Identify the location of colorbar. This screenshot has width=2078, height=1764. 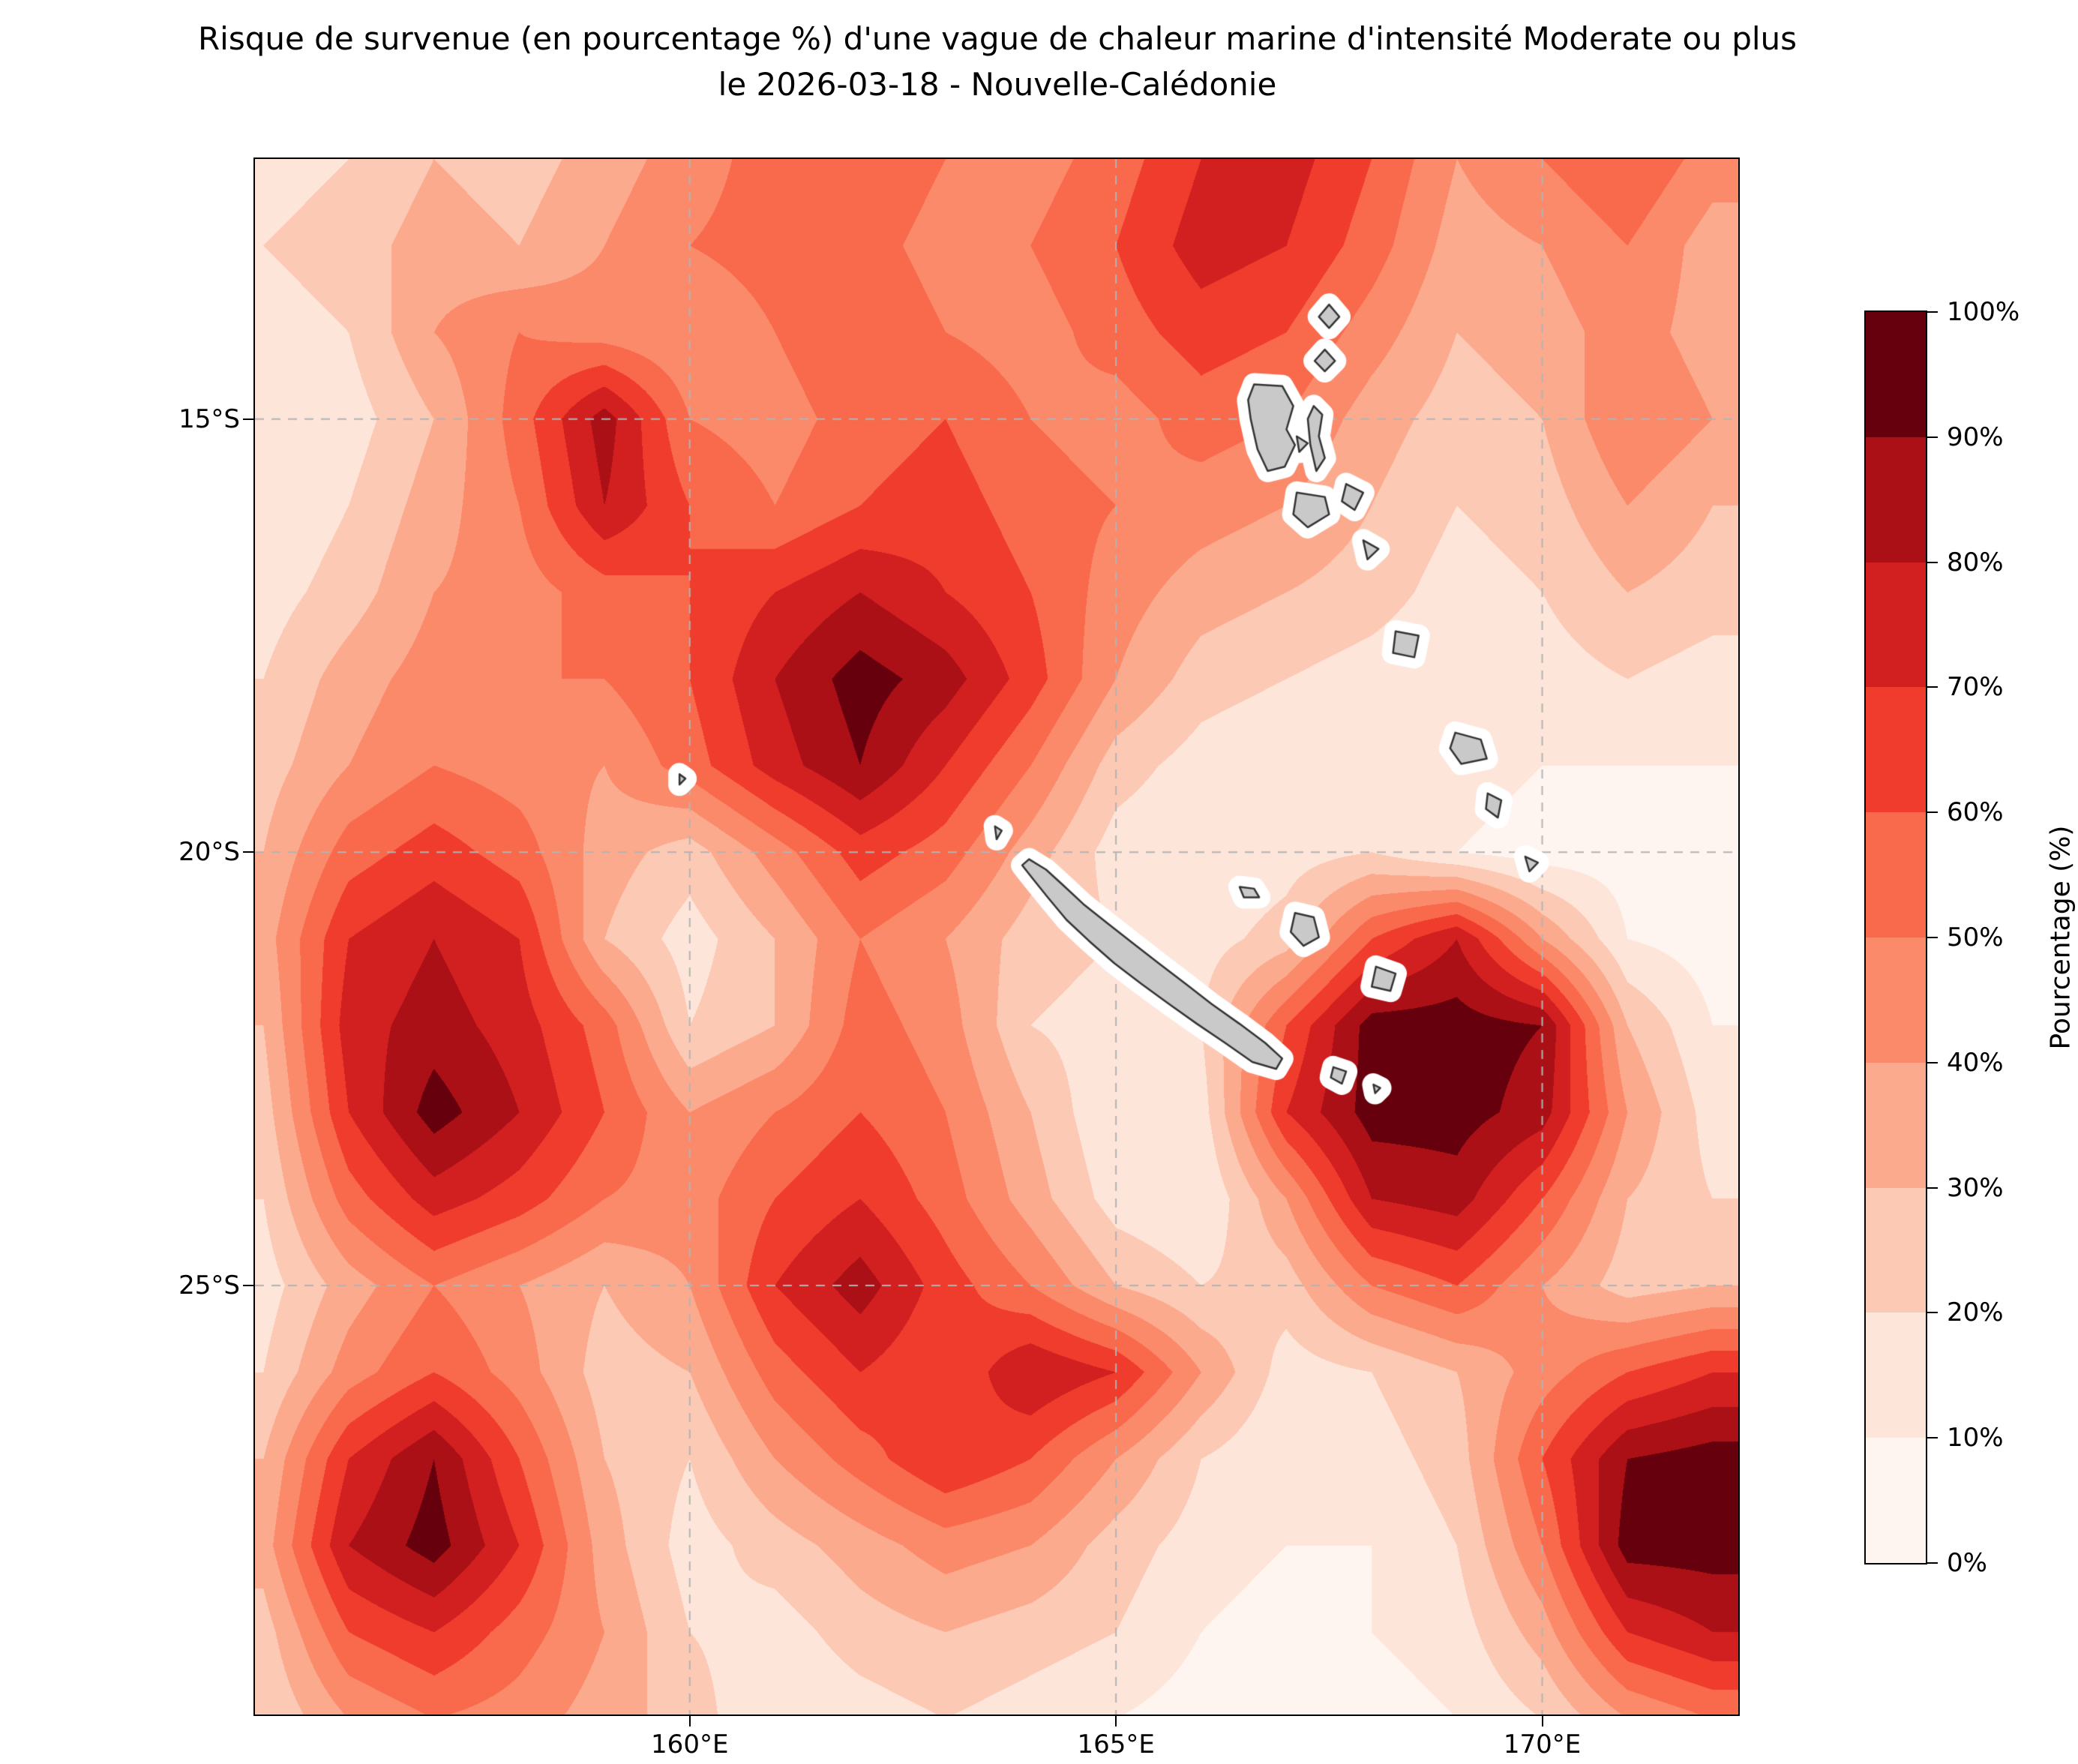
(1896, 937).